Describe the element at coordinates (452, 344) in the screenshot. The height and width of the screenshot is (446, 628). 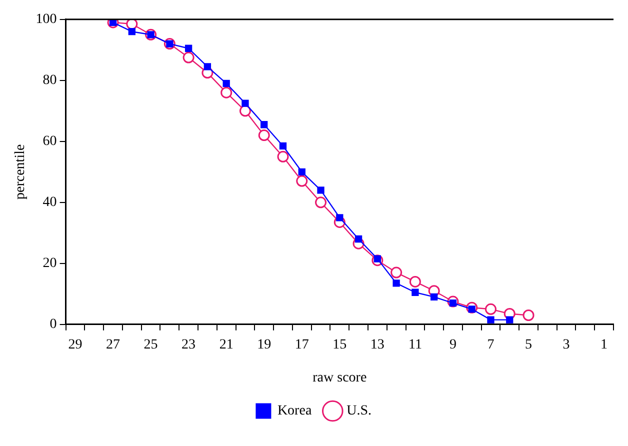
I see `x-tick-label: 9` at that location.